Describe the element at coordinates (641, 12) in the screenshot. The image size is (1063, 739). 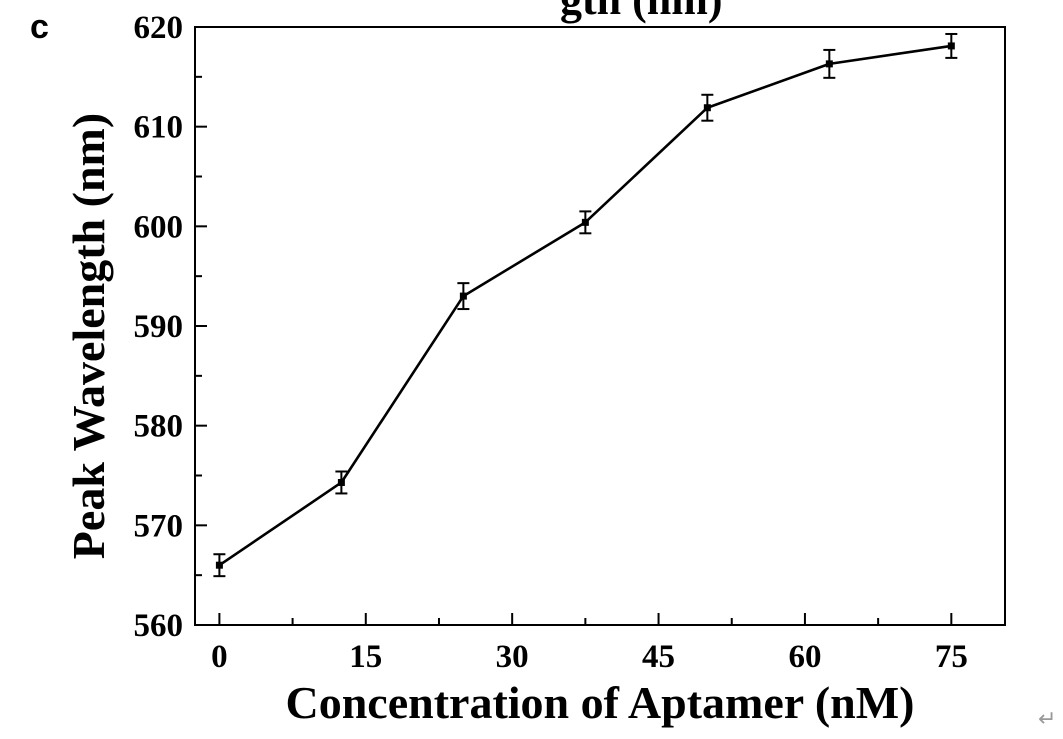
I see `clipped-chart-title: gth (nm)` at that location.